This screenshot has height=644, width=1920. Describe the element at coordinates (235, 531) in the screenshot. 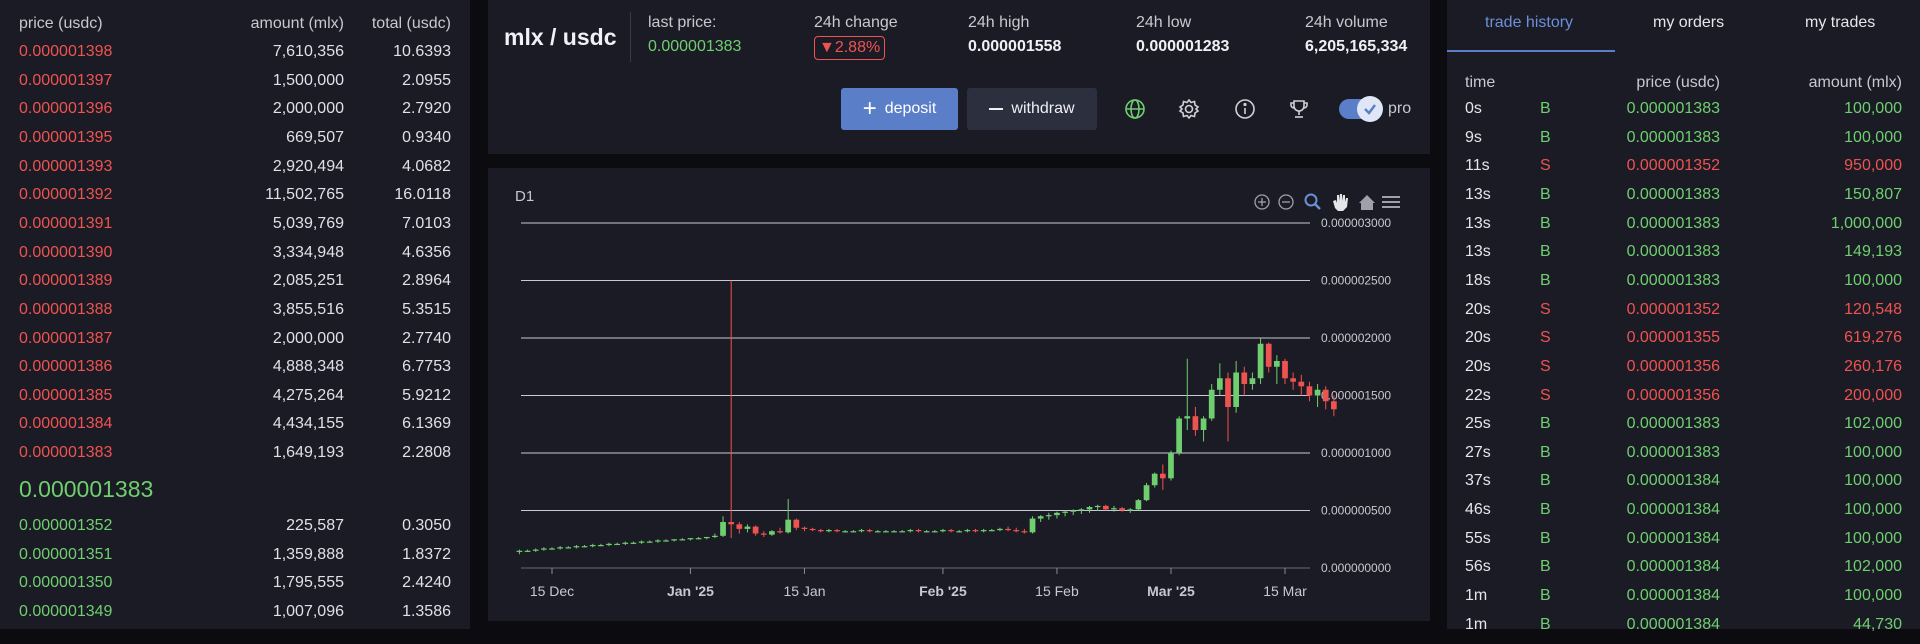

I see `orderbook-bid-row: 0.000001352 225,587 0.3050` at that location.